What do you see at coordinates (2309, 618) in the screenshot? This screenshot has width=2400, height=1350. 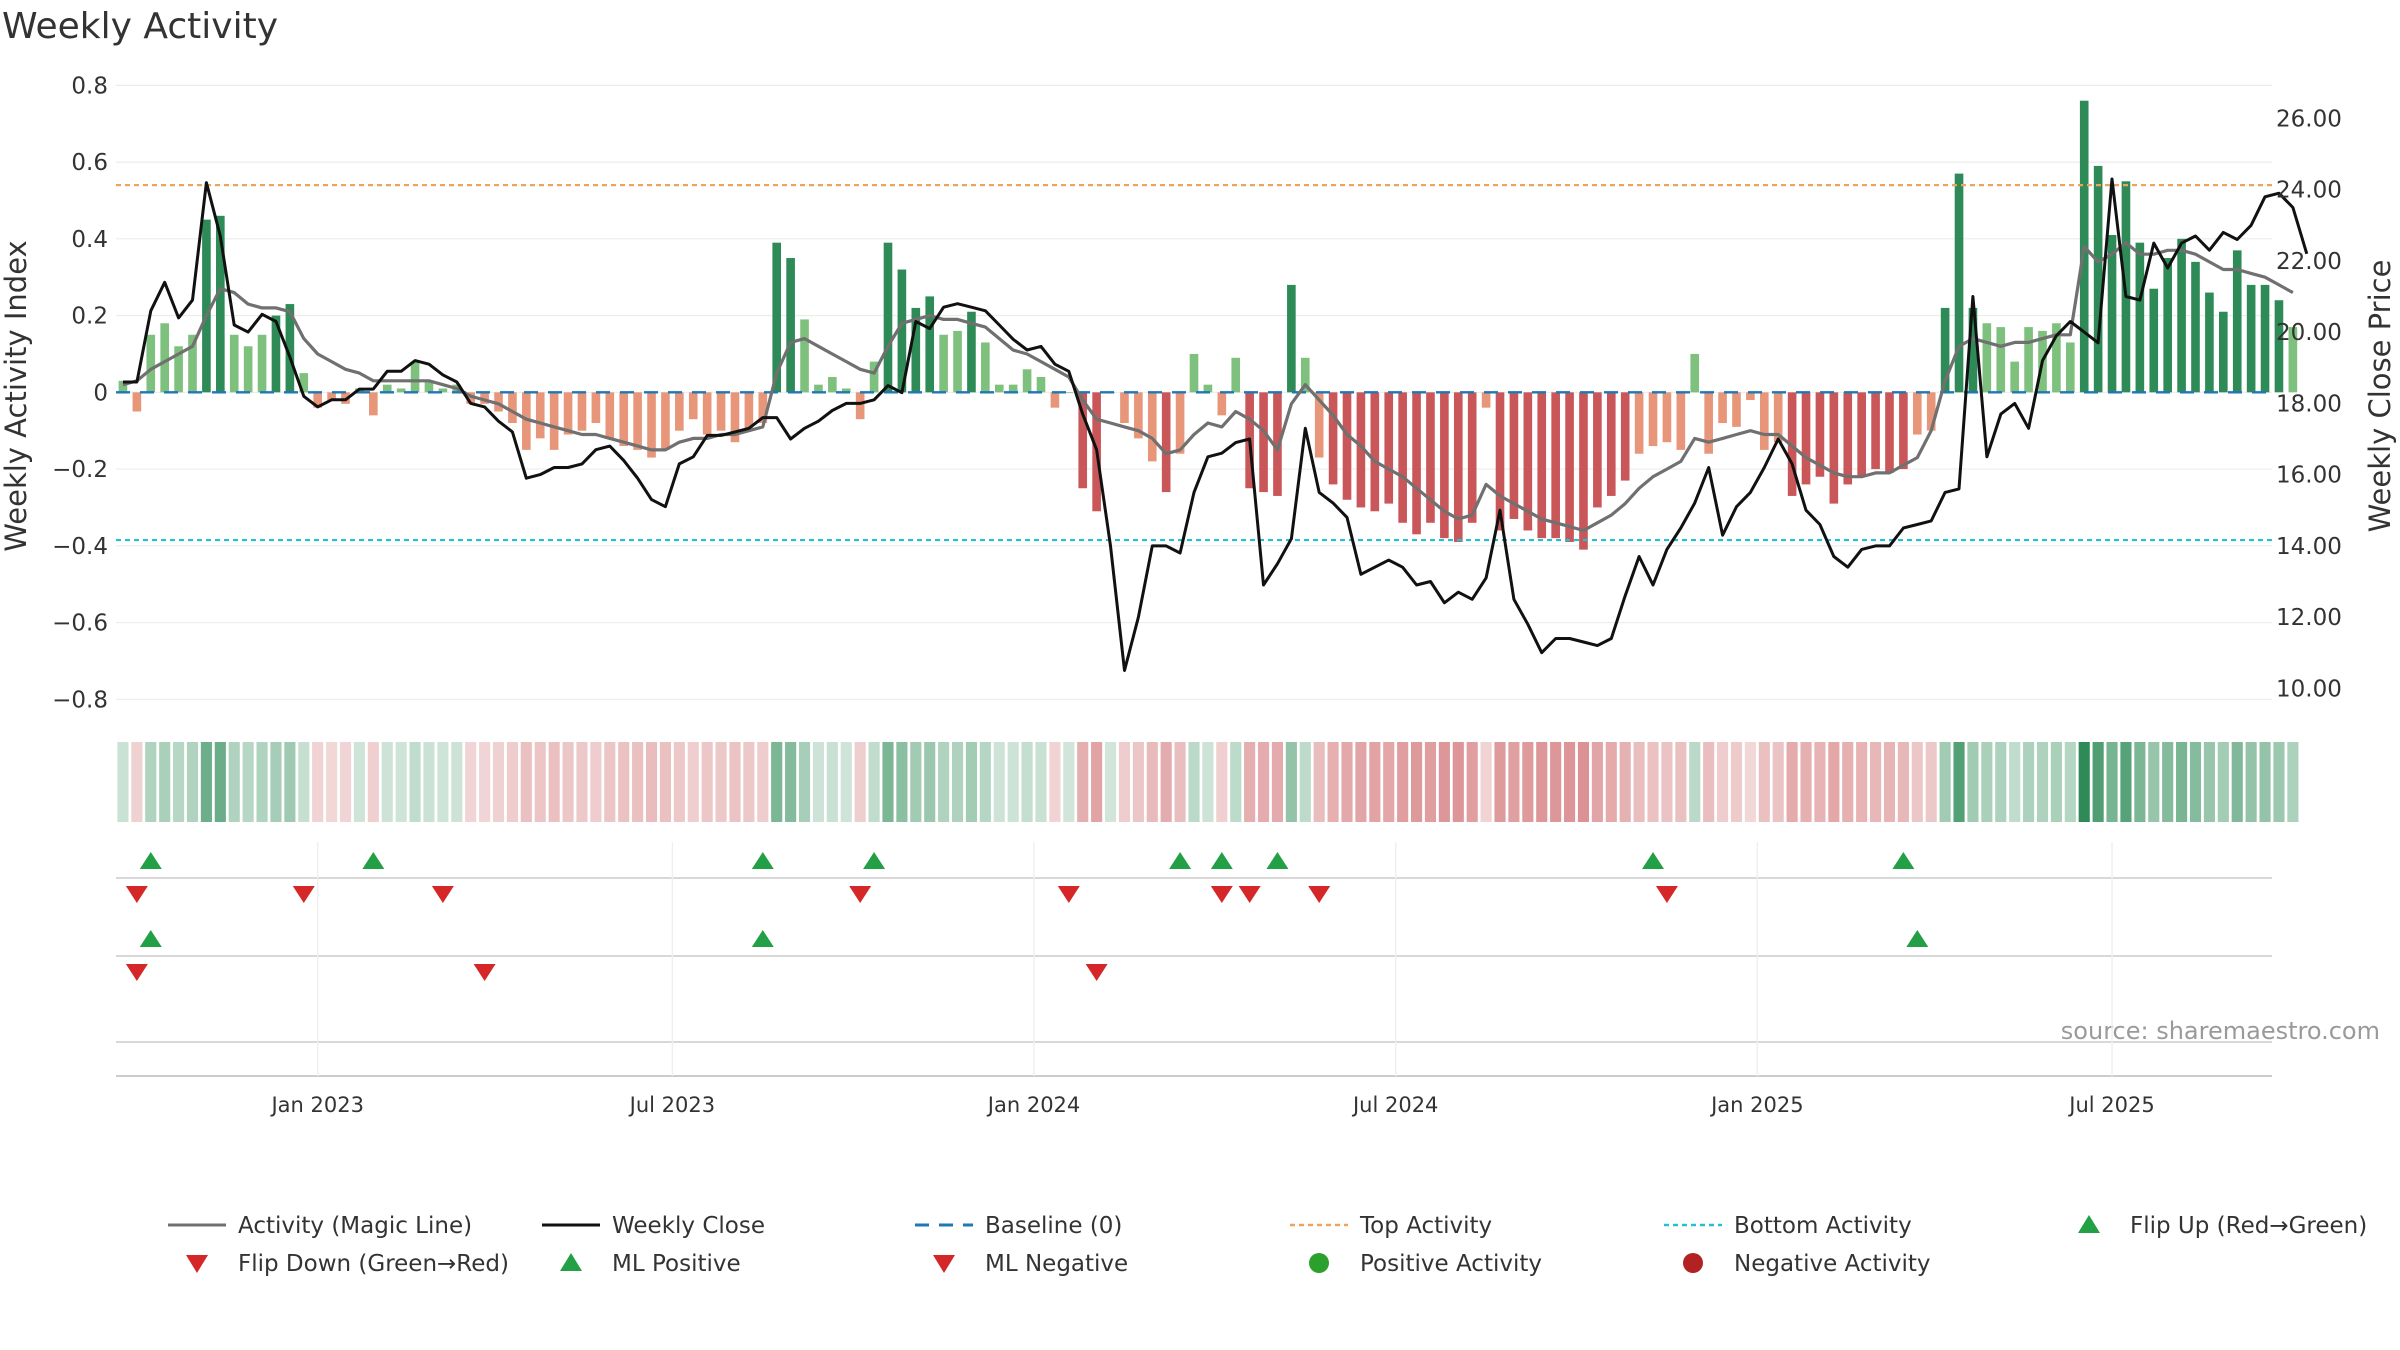 I see `right-tick-label: 12.00` at bounding box center [2309, 618].